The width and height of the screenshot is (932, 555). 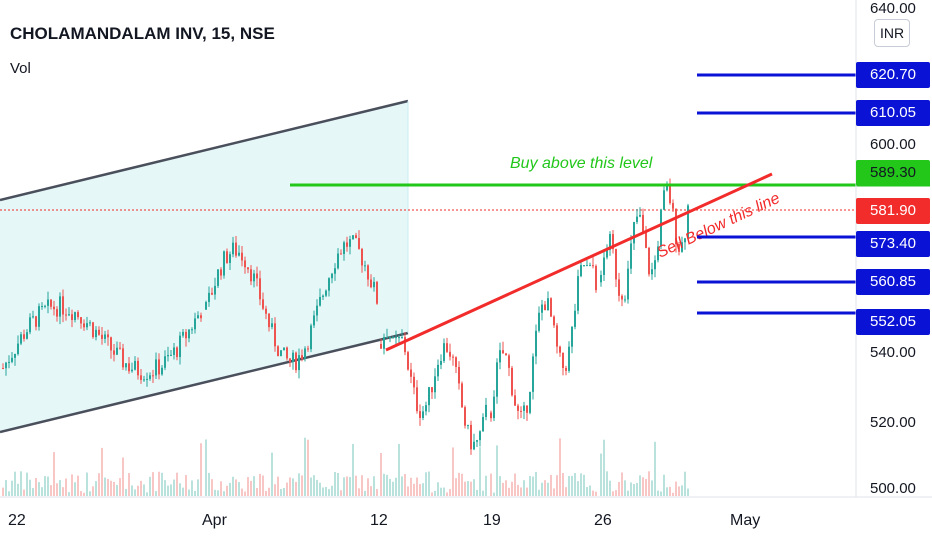 What do you see at coordinates (579, 262) in the screenshot?
I see `sell-trend-line` at bounding box center [579, 262].